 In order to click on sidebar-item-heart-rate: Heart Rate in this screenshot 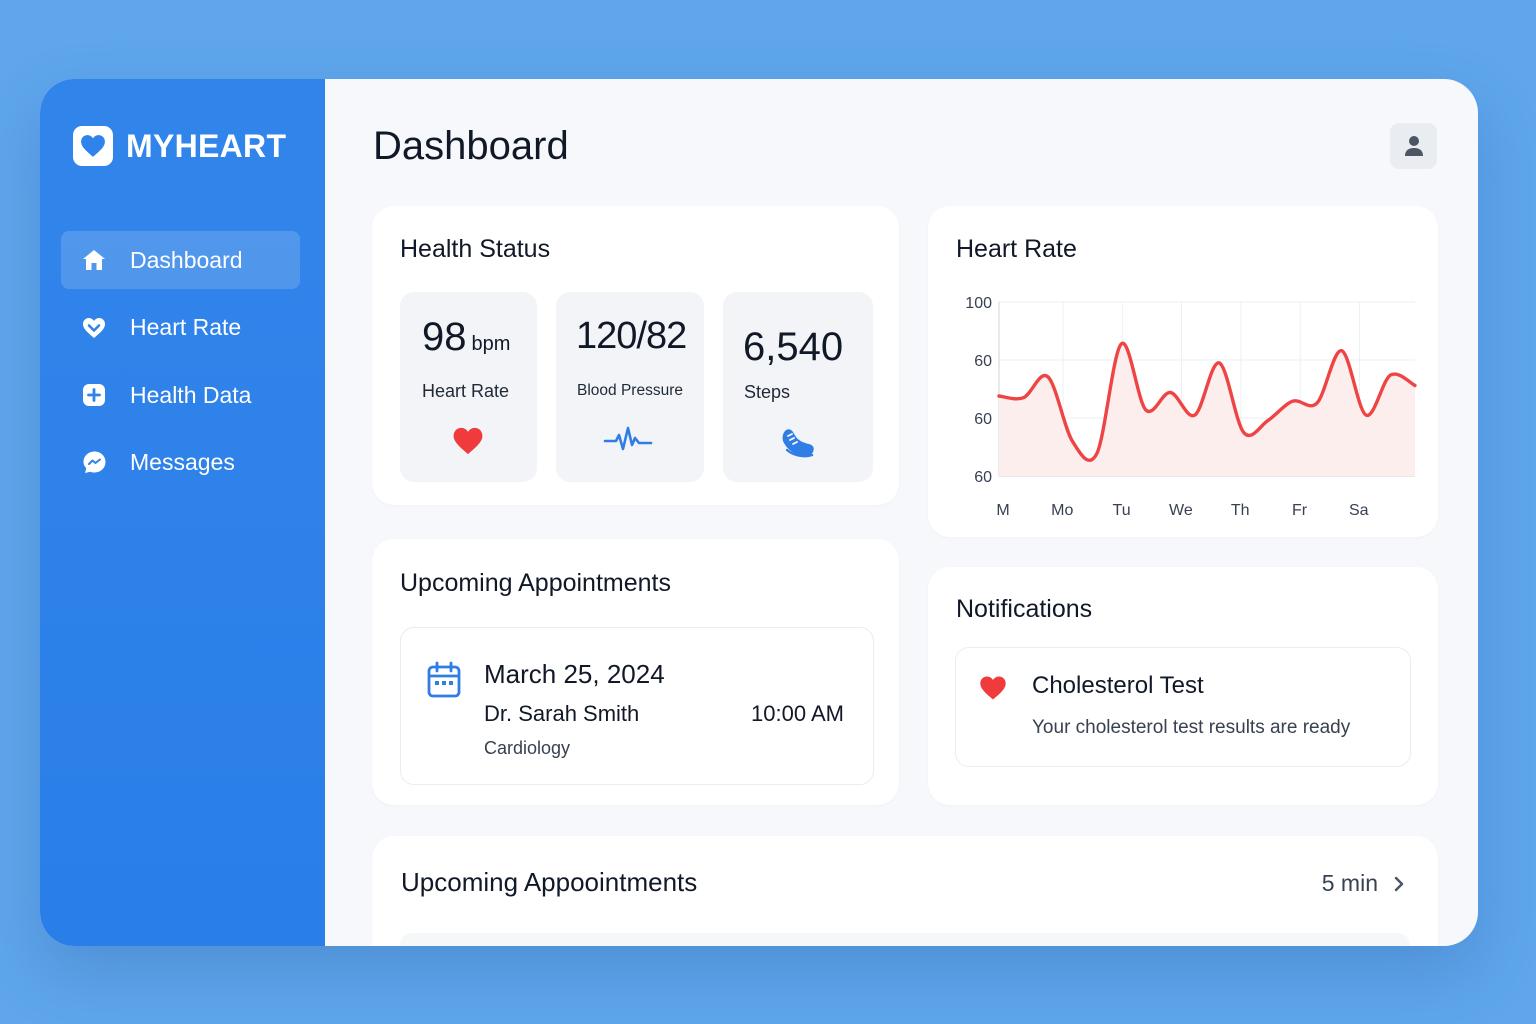, I will do `click(180, 328)`.